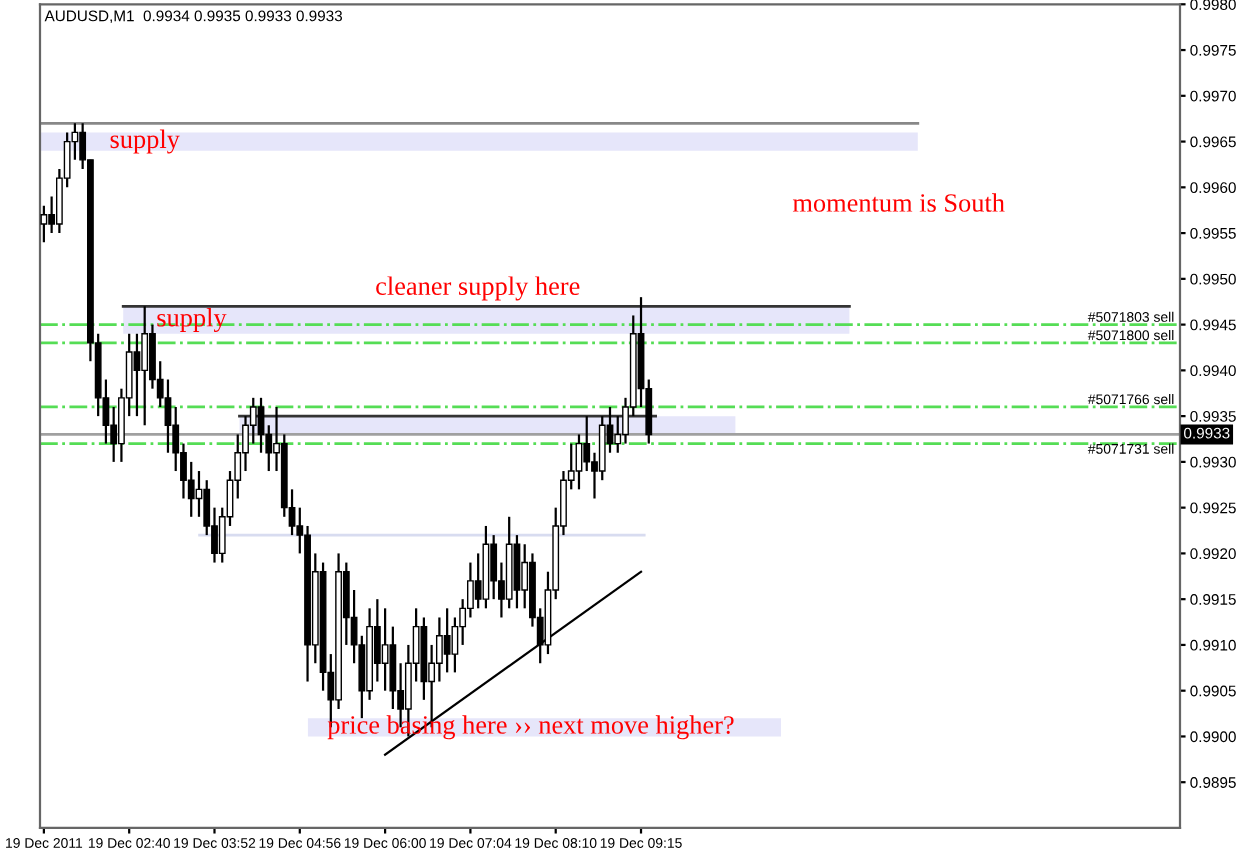 This screenshot has height=858, width=1250. What do you see at coordinates (145, 141) in the screenshot?
I see `band-label: supply` at bounding box center [145, 141].